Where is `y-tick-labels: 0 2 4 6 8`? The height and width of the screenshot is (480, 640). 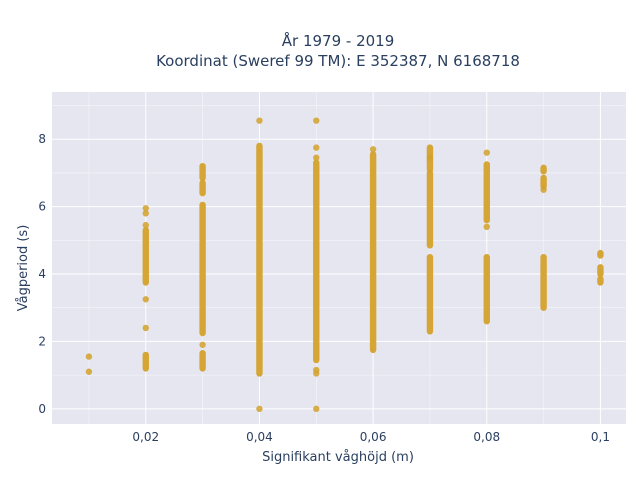 y-tick-labels: 0 2 4 6 8 is located at coordinates (42, 274).